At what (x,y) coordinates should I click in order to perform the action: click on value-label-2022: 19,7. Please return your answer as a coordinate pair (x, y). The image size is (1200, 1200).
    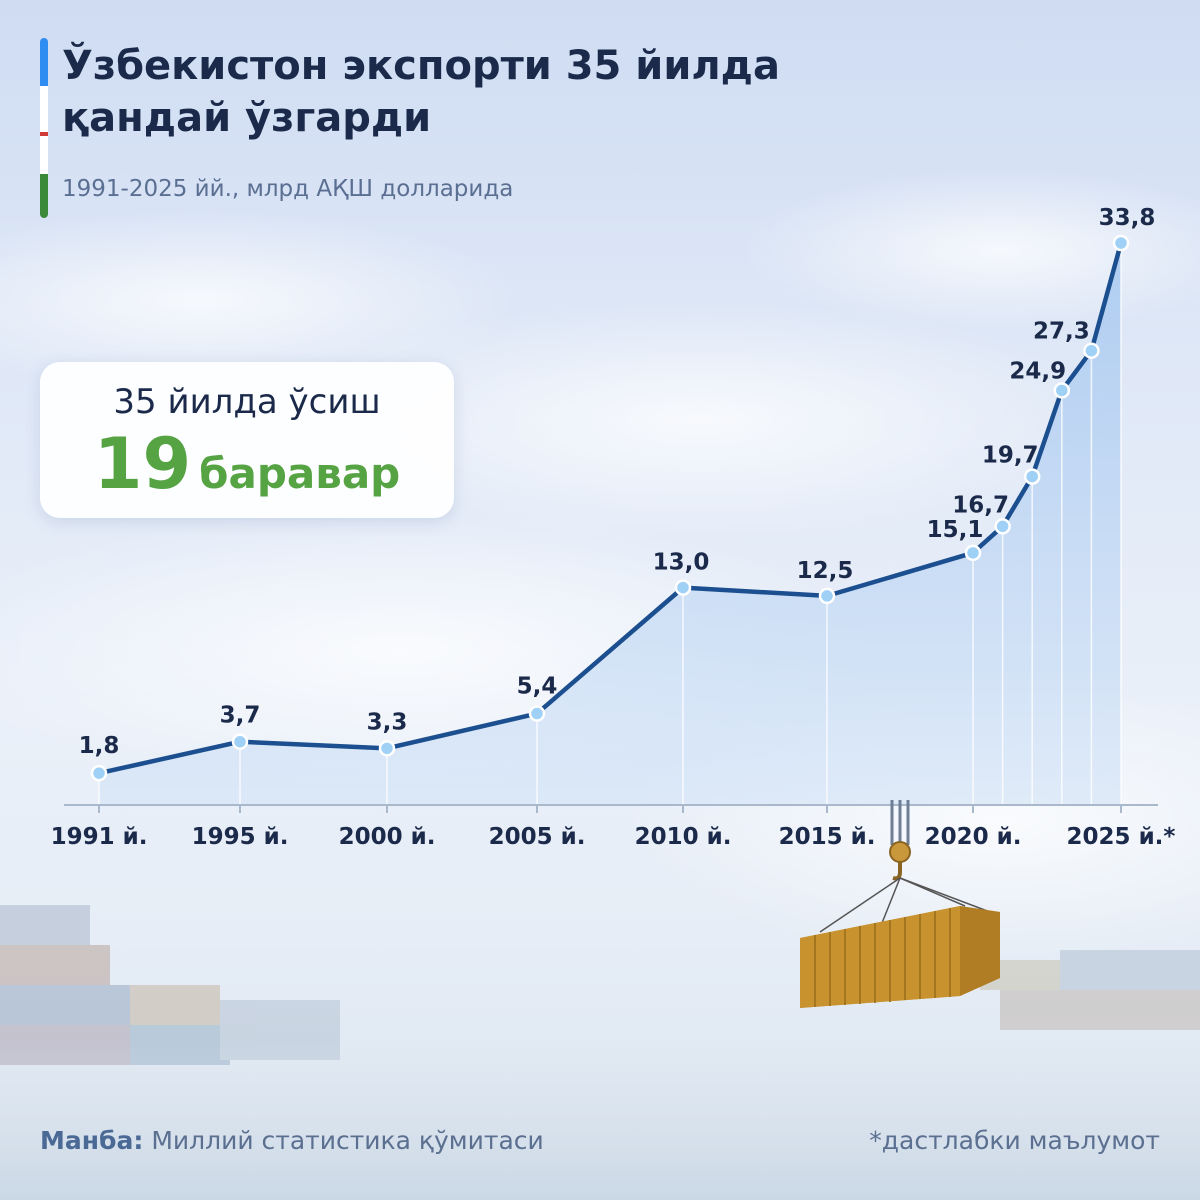
    Looking at the image, I should click on (1010, 456).